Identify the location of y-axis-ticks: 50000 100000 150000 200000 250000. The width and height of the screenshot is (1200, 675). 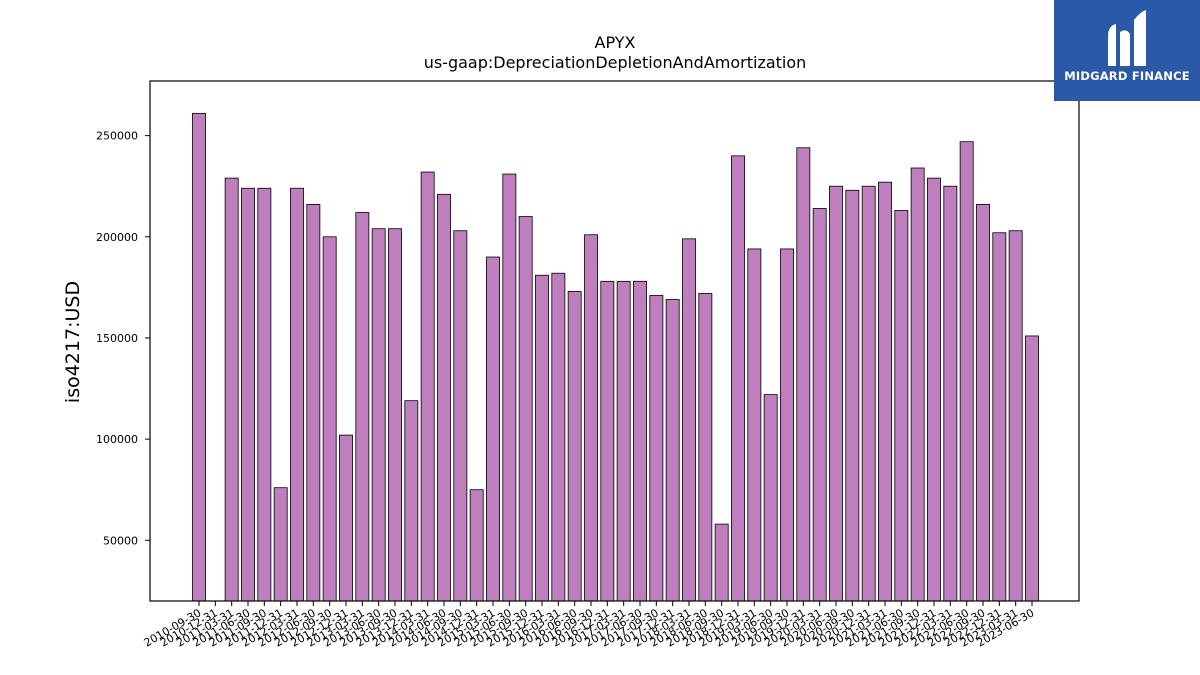
(123, 338).